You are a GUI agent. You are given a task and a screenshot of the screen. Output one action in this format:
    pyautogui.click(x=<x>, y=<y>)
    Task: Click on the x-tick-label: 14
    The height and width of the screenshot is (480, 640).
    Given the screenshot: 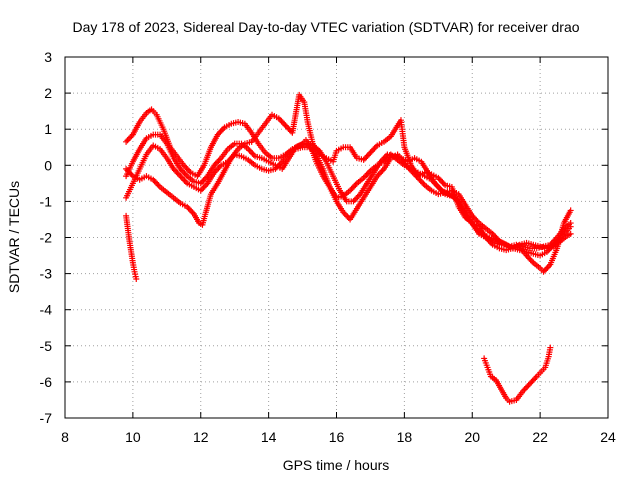 What is the action you would take?
    pyautogui.click(x=269, y=437)
    